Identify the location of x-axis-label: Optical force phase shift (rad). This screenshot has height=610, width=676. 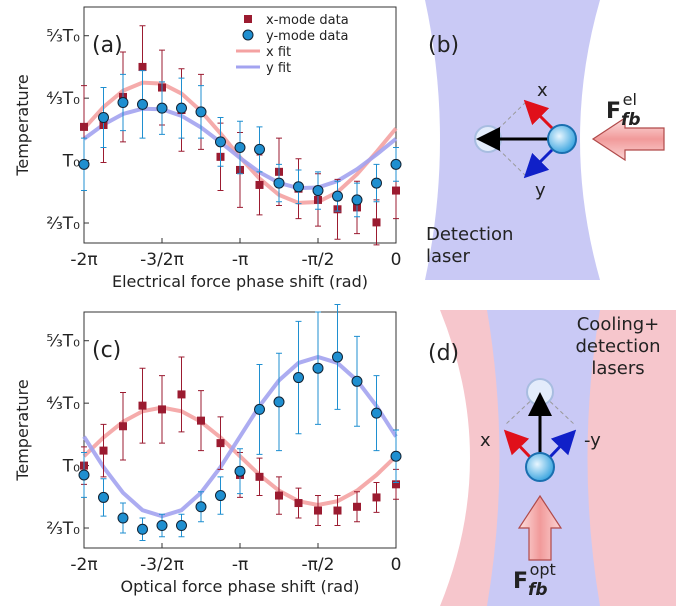
(240, 586).